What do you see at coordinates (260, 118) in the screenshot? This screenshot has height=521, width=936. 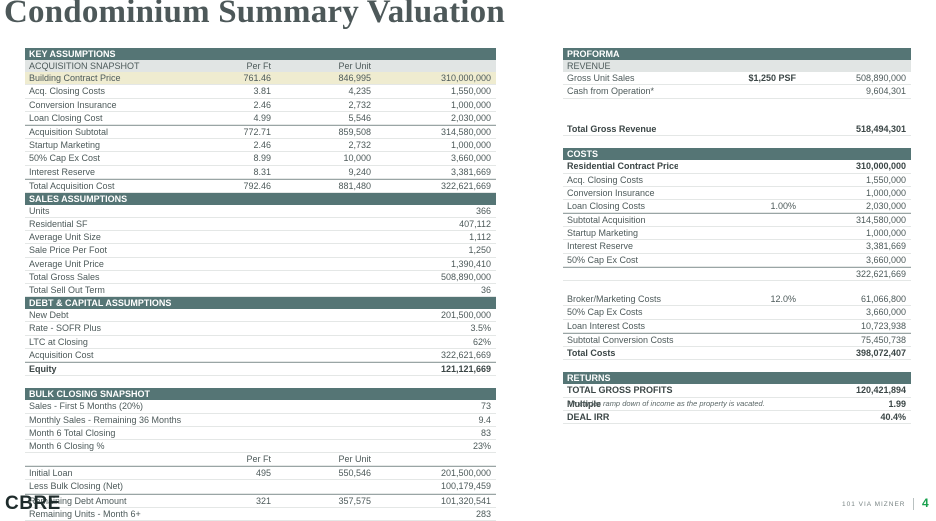 I see `table-row: Loan Closing Cost 4.99 5,546 2,030,000` at bounding box center [260, 118].